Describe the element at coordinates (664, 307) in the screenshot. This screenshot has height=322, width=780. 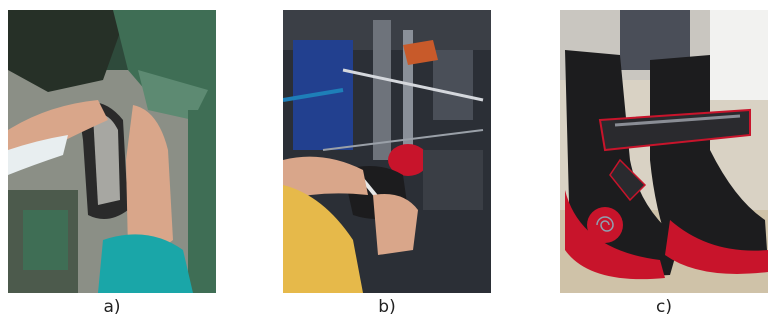
I see `panel-caption-c: c)` at that location.